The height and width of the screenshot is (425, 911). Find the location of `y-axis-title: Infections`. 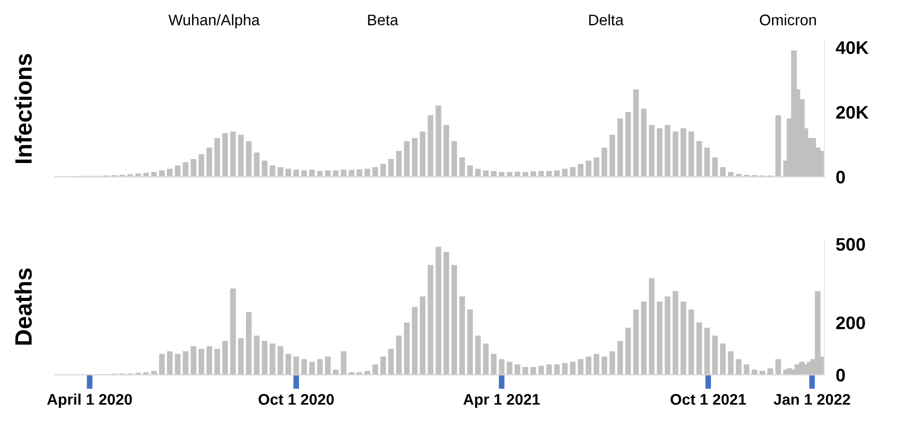

y-axis-title: Infections is located at coordinates (23, 108).